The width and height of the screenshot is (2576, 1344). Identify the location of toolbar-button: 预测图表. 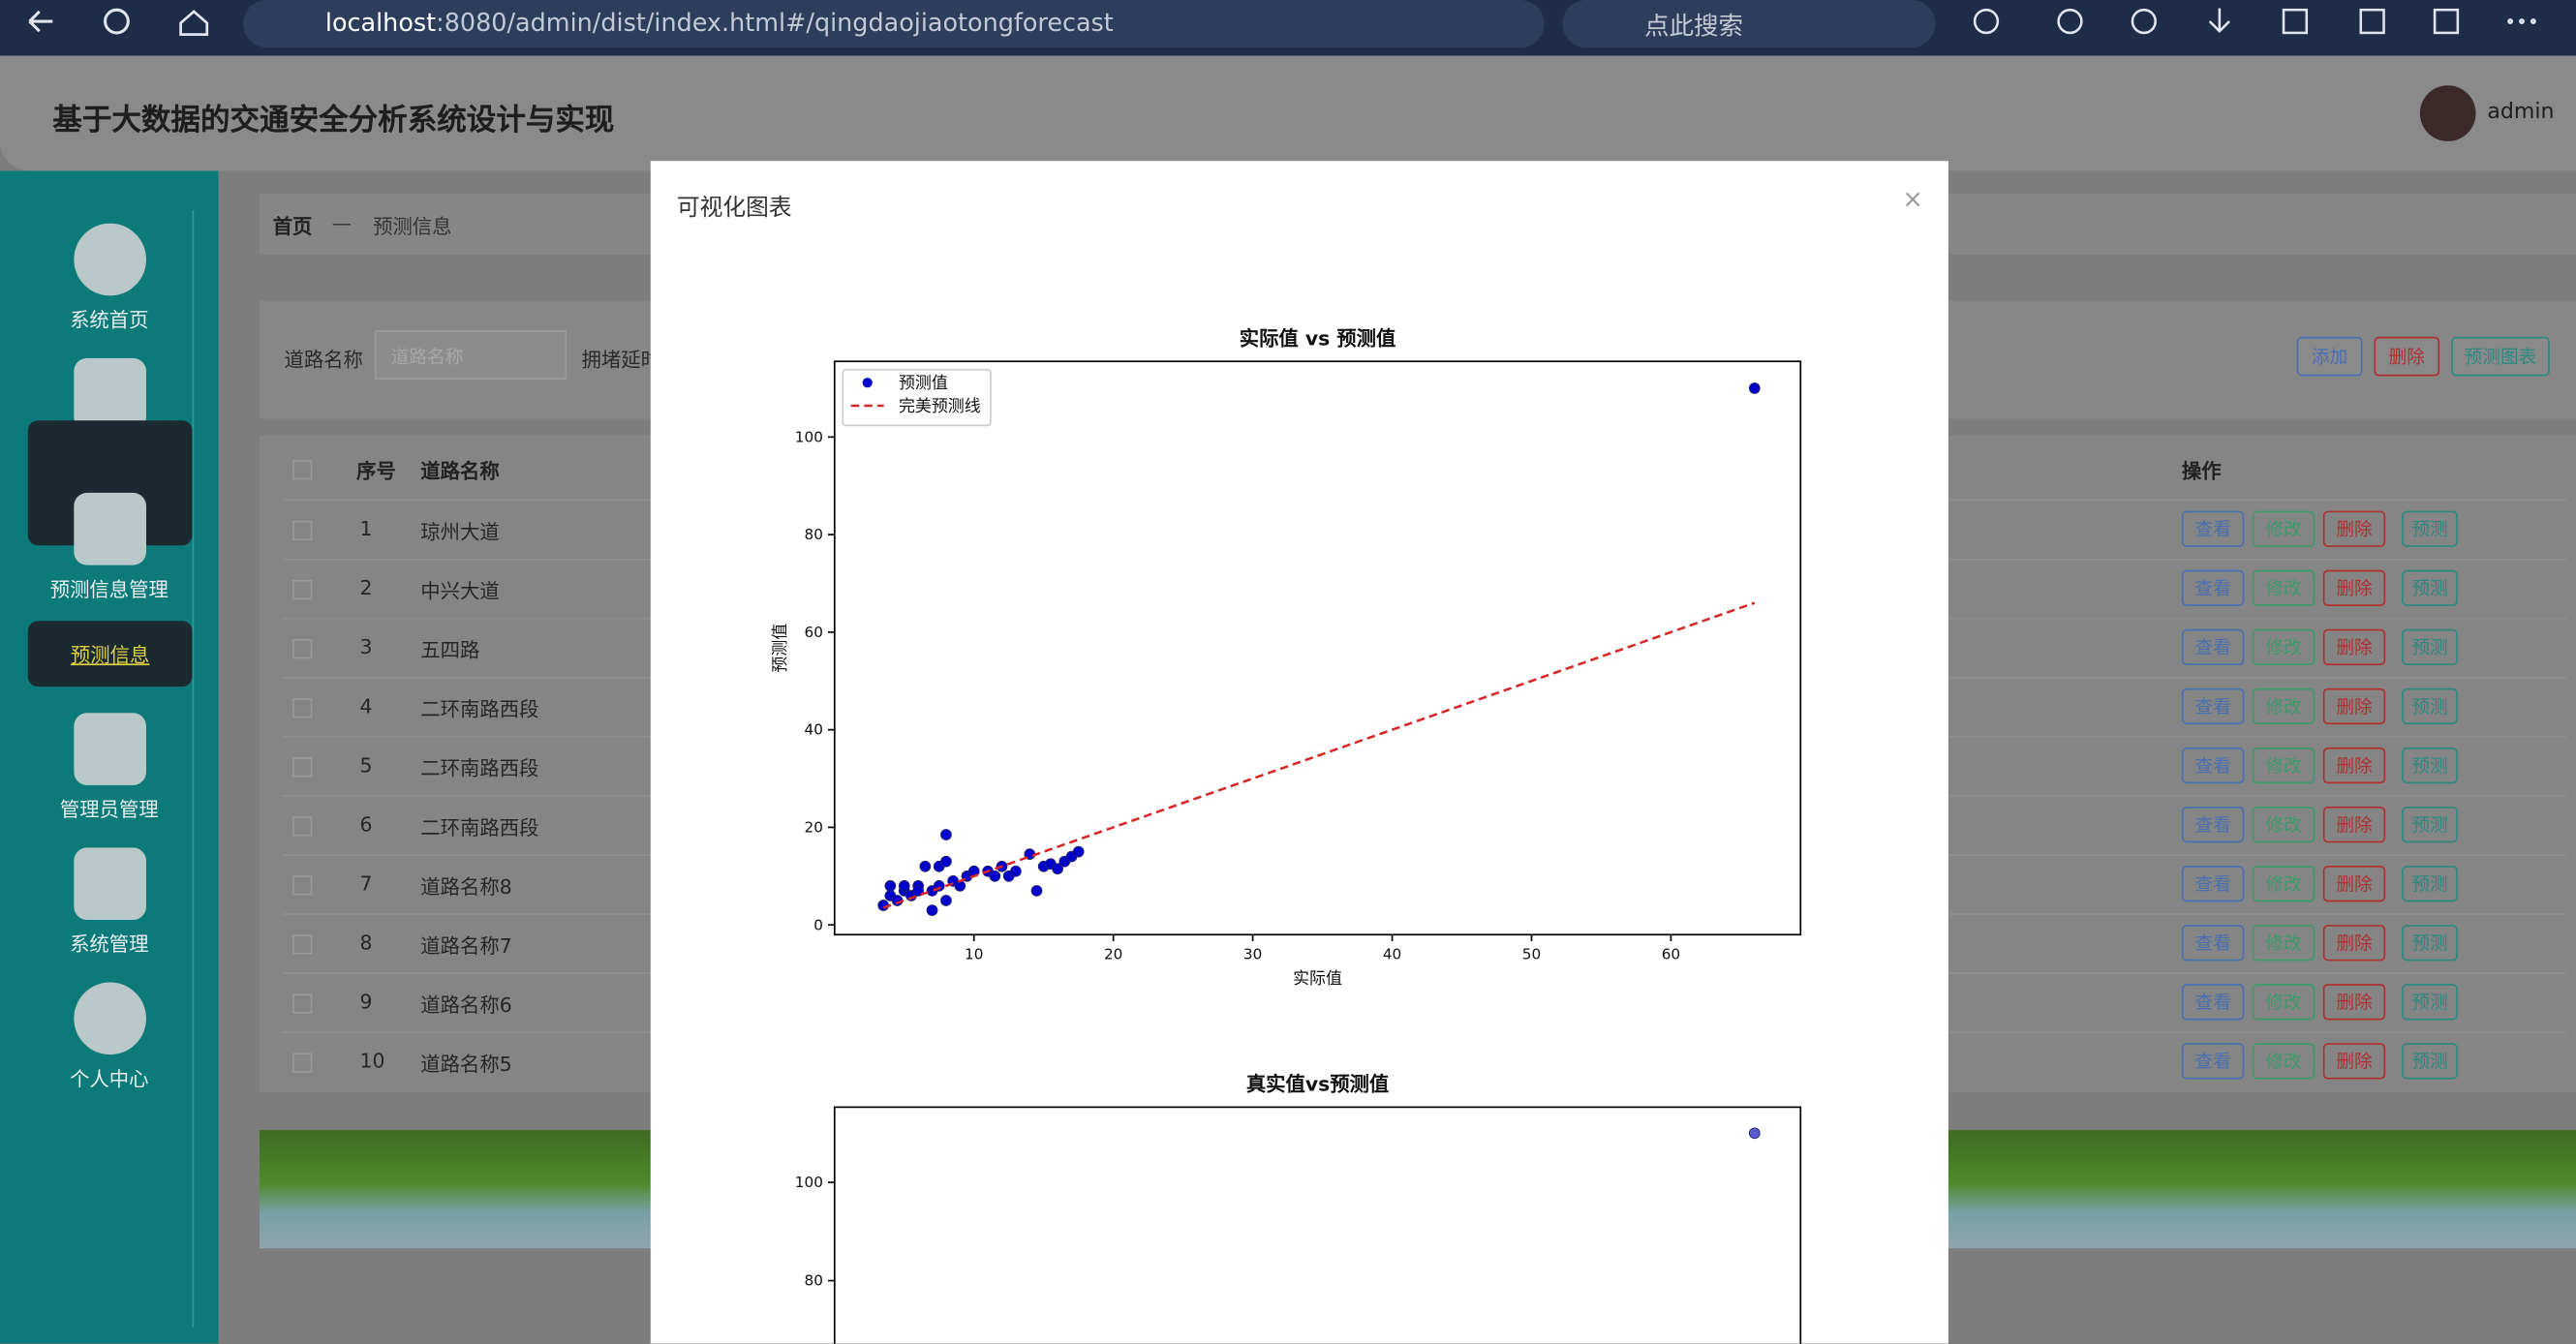
(2500, 356).